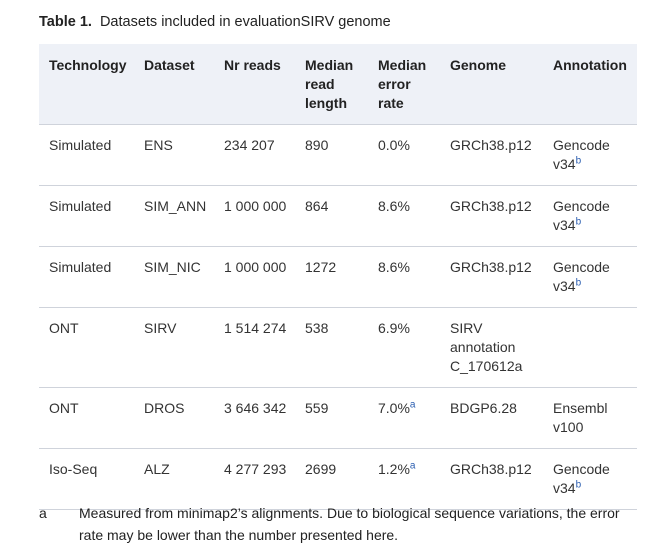 Image resolution: width=649 pixels, height=546 pixels. Describe the element at coordinates (491, 418) in the screenshot. I see `cell-genome: BDGP6.28` at that location.